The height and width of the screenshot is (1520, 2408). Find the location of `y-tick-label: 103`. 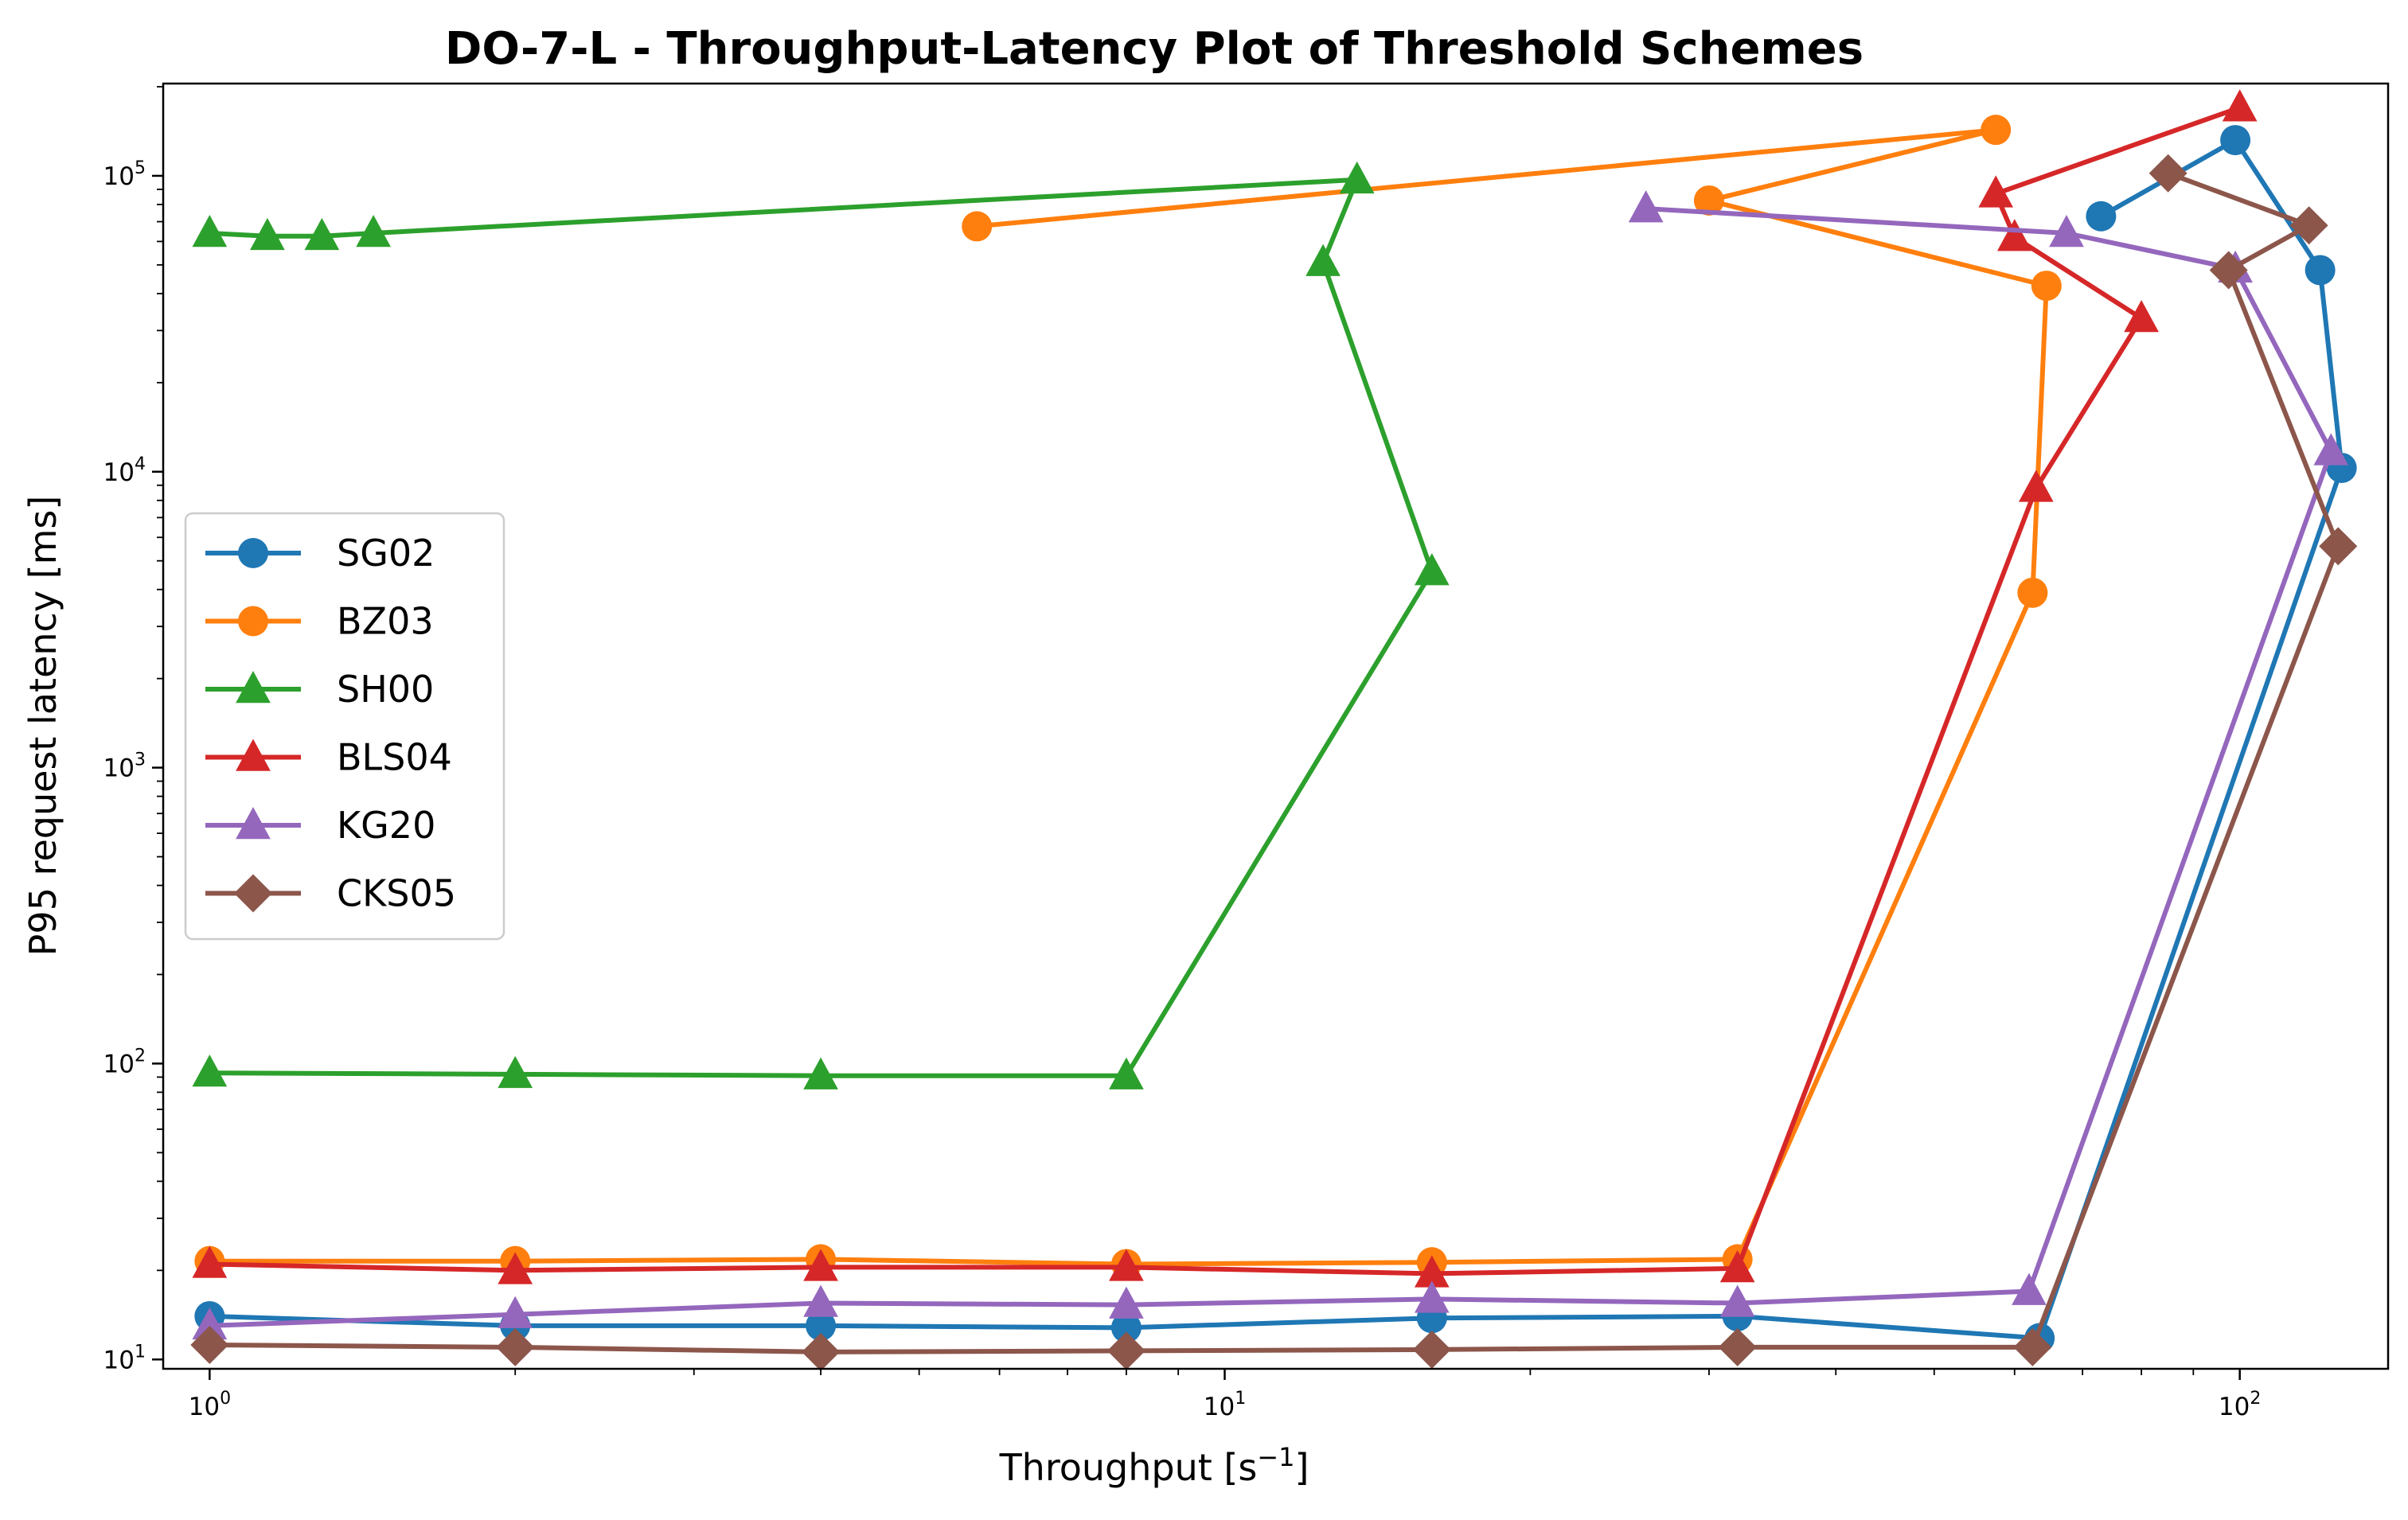

y-tick-label: 103 is located at coordinates (124, 766).